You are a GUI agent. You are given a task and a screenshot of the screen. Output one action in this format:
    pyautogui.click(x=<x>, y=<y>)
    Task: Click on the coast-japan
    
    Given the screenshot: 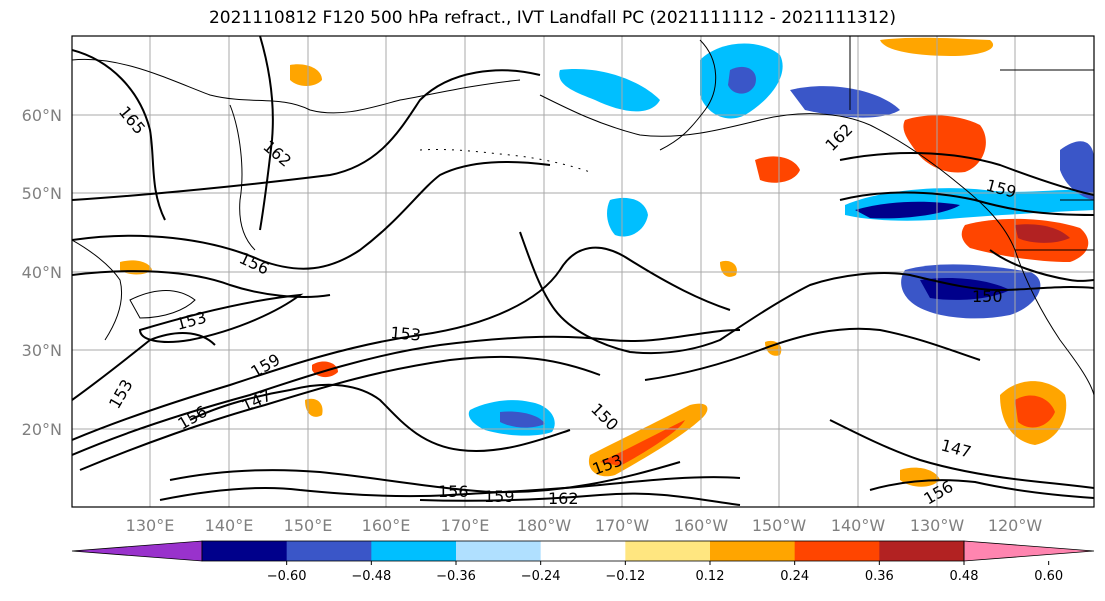 What is the action you would take?
    pyautogui.click(x=162, y=304)
    